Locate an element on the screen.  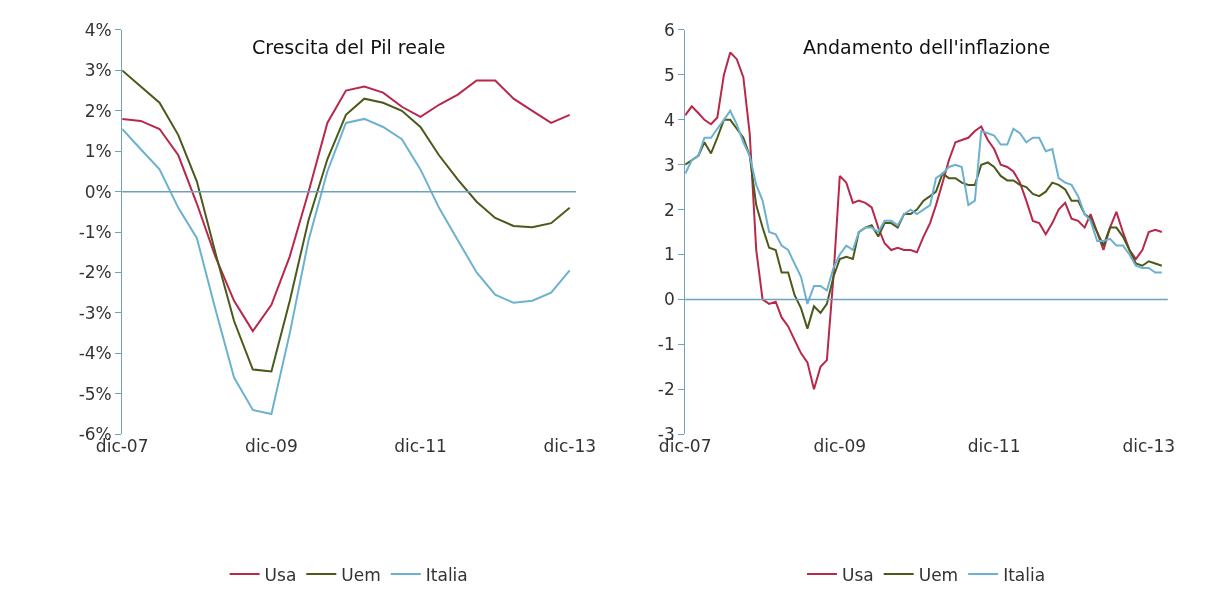
y-tick-label: -2 is located at coordinates (666, 389).